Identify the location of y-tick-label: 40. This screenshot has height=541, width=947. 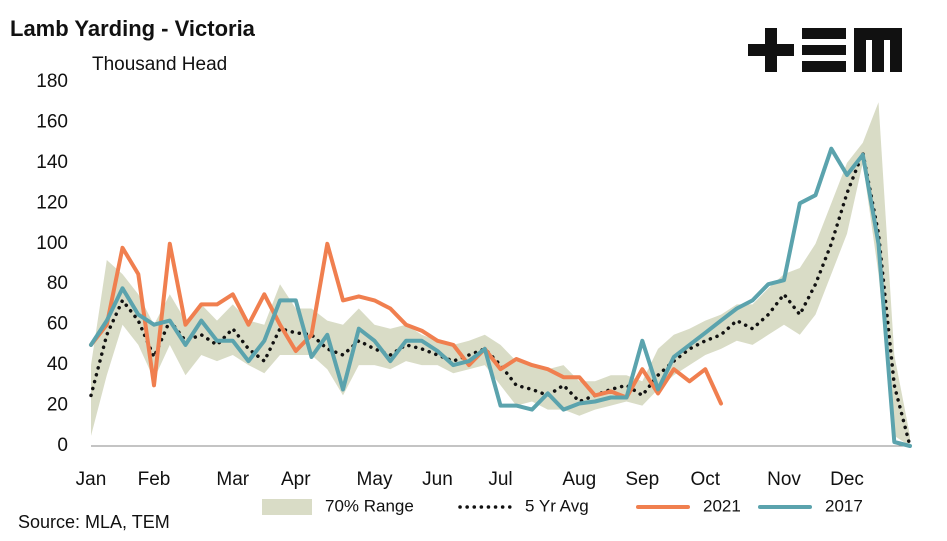
(57, 364).